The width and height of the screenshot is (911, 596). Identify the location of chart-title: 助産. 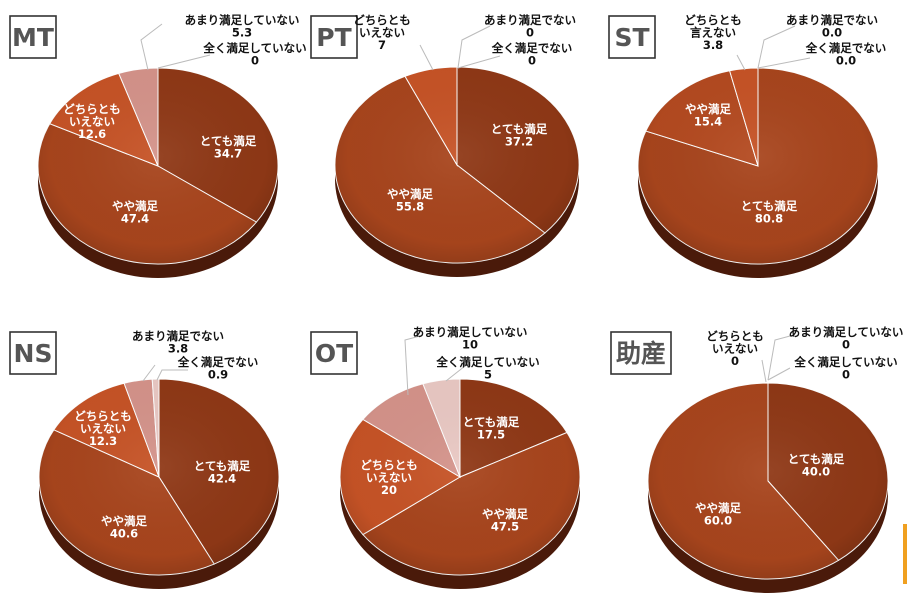
(641, 353).